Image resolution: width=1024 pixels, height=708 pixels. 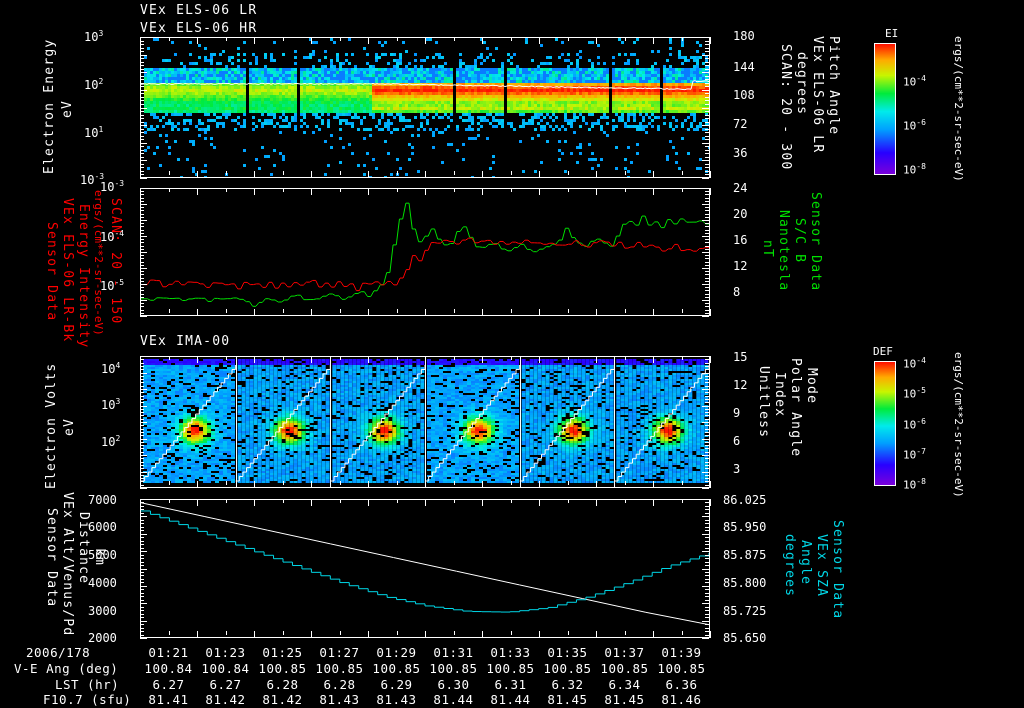 I want to click on panel2-right-label-3: Nanotesla, so click(x=783, y=251).